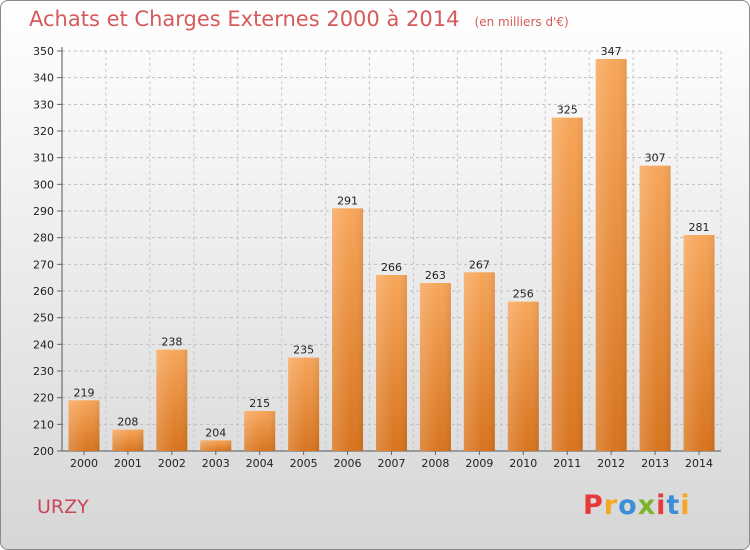 Image resolution: width=750 pixels, height=550 pixels. Describe the element at coordinates (391, 267) in the screenshot. I see `data-label: 266` at that location.